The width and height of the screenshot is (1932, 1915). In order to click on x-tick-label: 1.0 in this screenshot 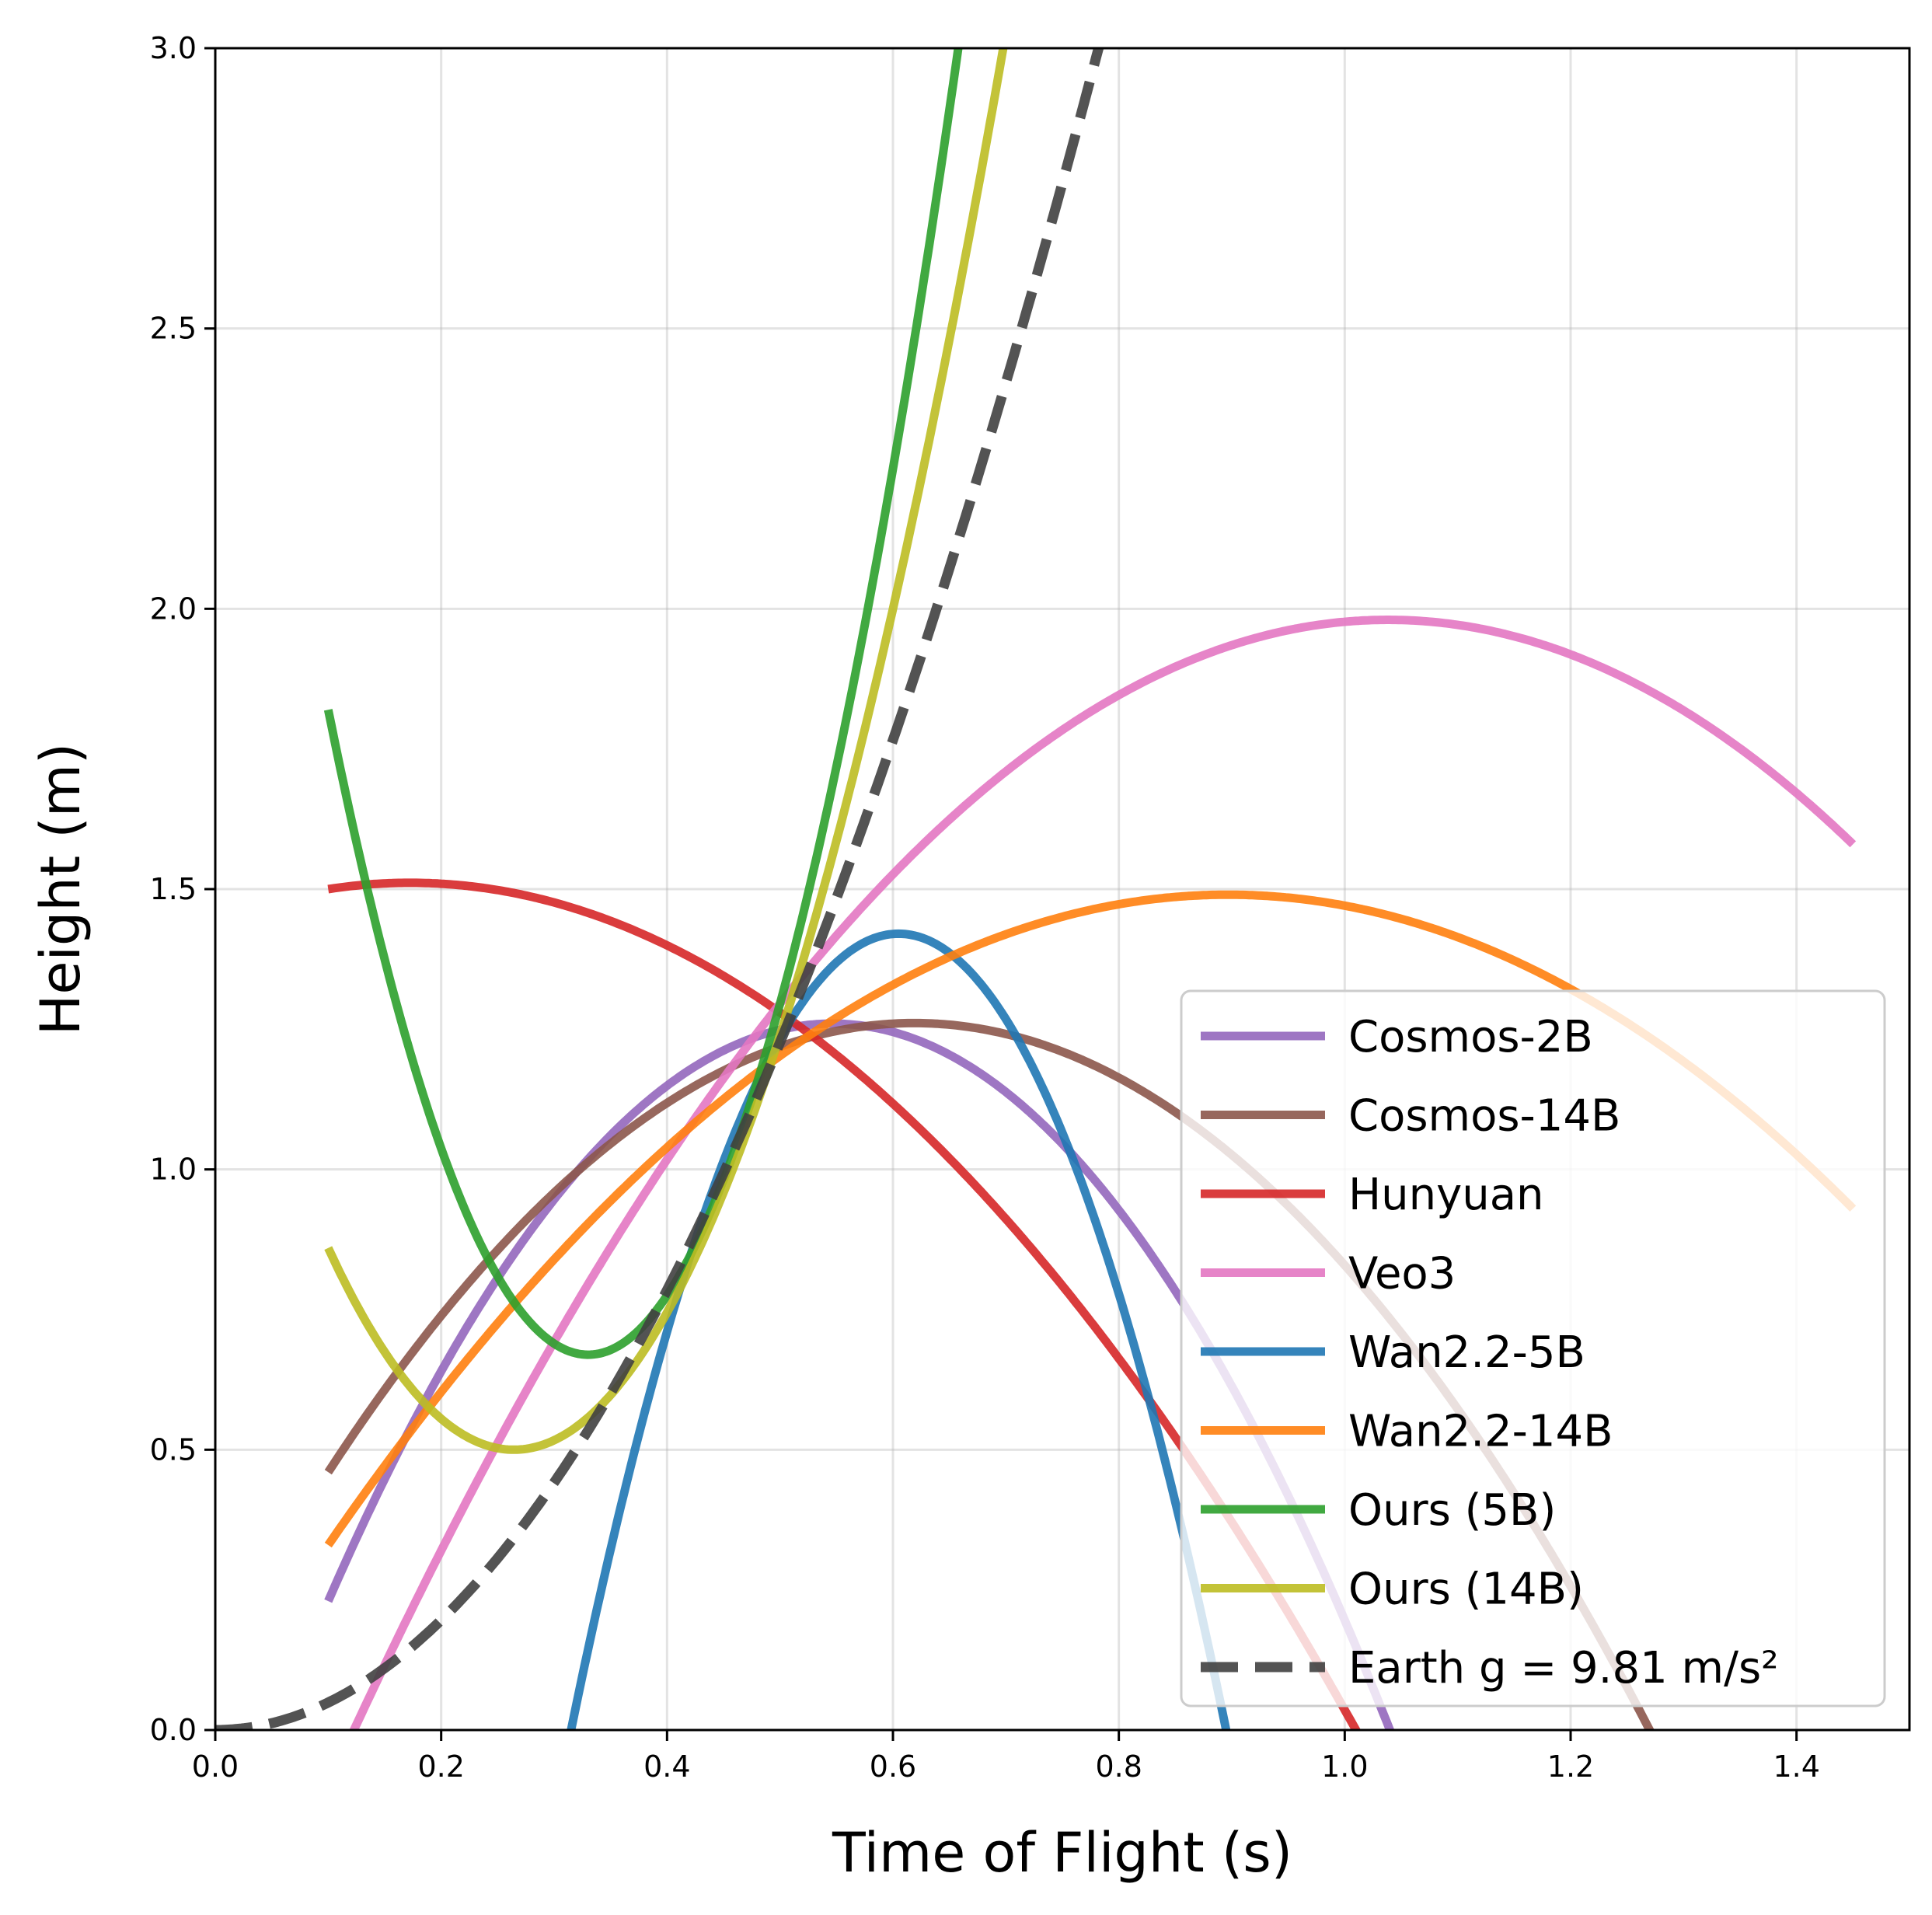, I will do `click(1344, 1767)`.